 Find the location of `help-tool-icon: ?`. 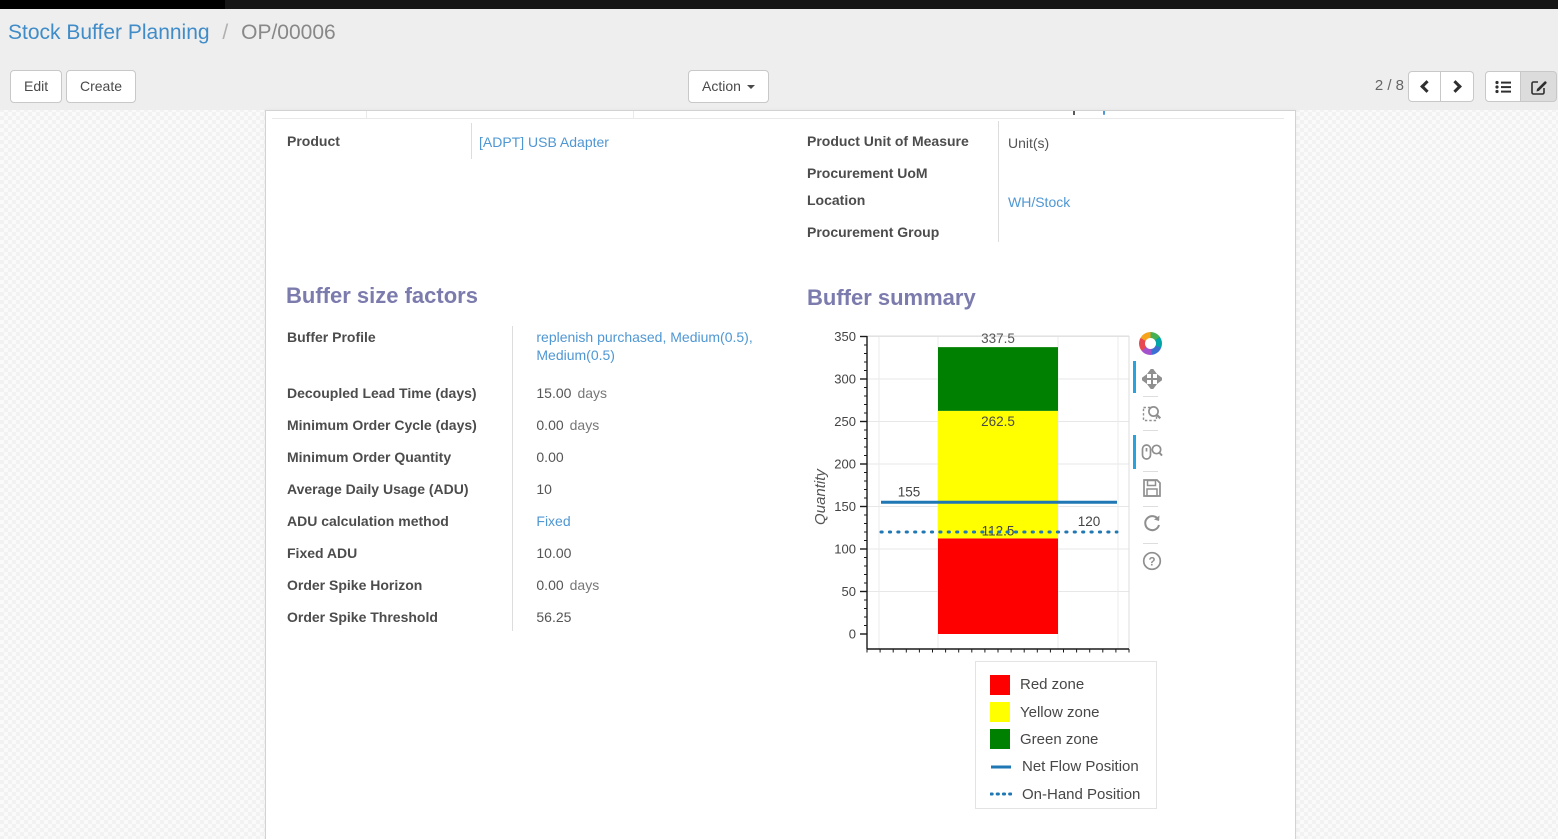

help-tool-icon: ? is located at coordinates (1152, 561).